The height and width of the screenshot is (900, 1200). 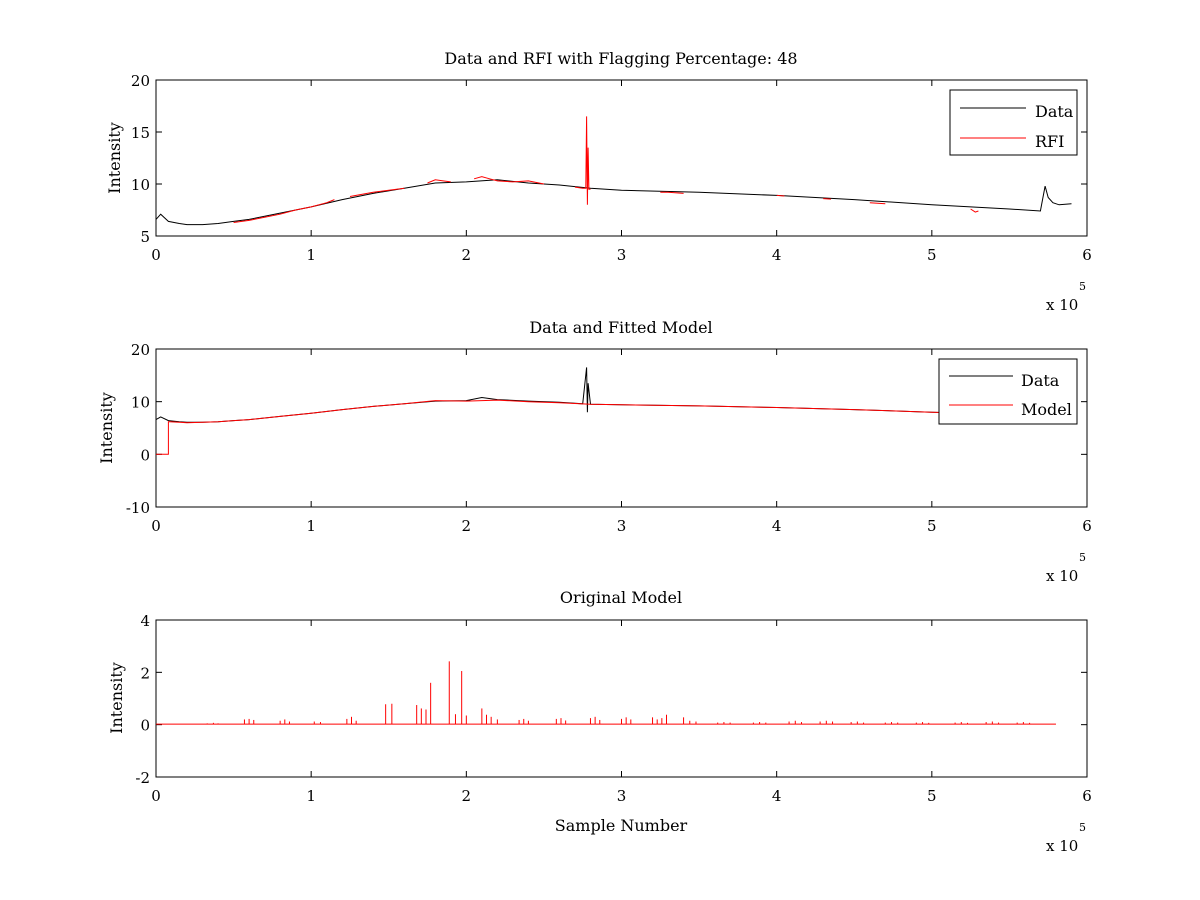 What do you see at coordinates (777, 255) in the screenshot?
I see `panel-1-xtick-label: 4` at bounding box center [777, 255].